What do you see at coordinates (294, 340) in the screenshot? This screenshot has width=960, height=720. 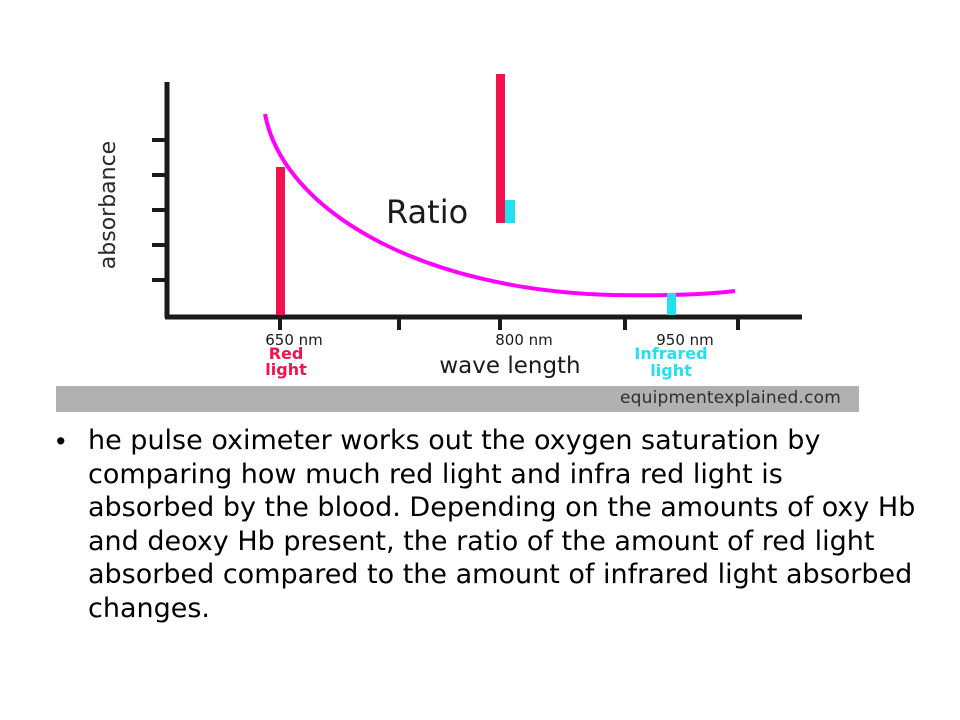 I see `tick-label-650: 650 nm` at bounding box center [294, 340].